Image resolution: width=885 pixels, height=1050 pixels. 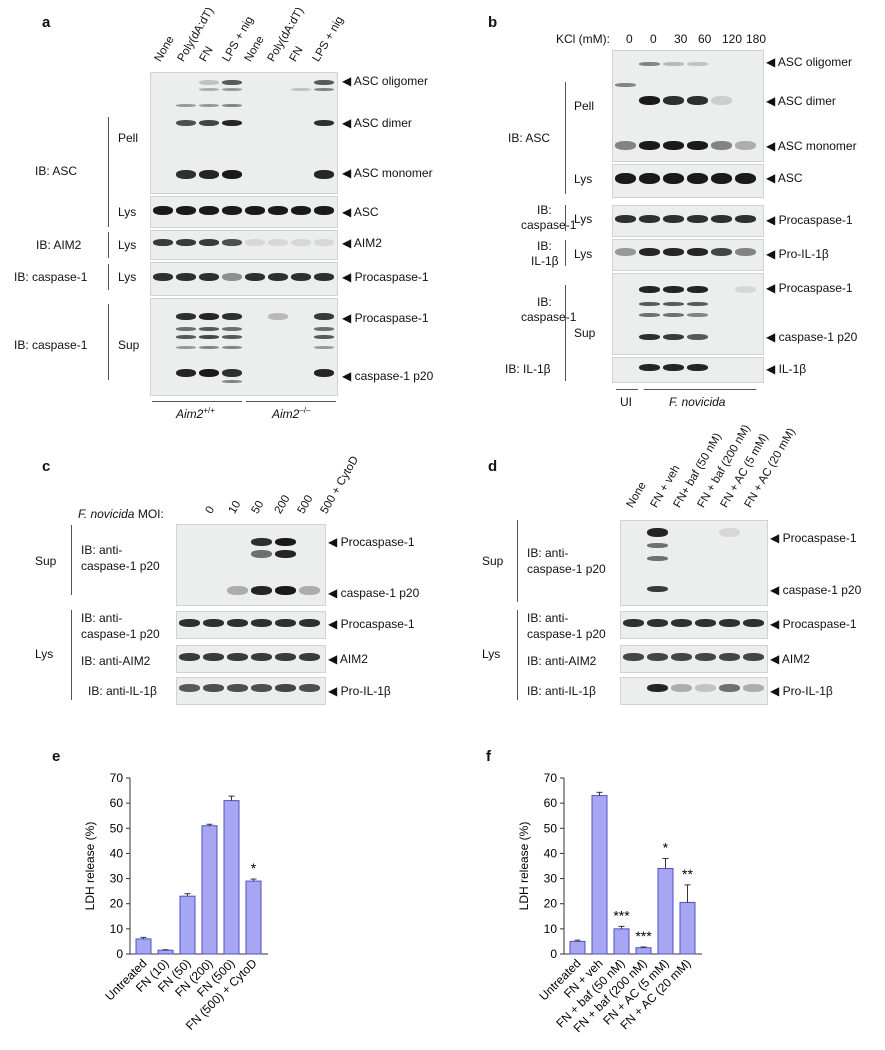 I want to click on a-arrow-p20: ◀ caspase-1 p20, so click(x=388, y=376).